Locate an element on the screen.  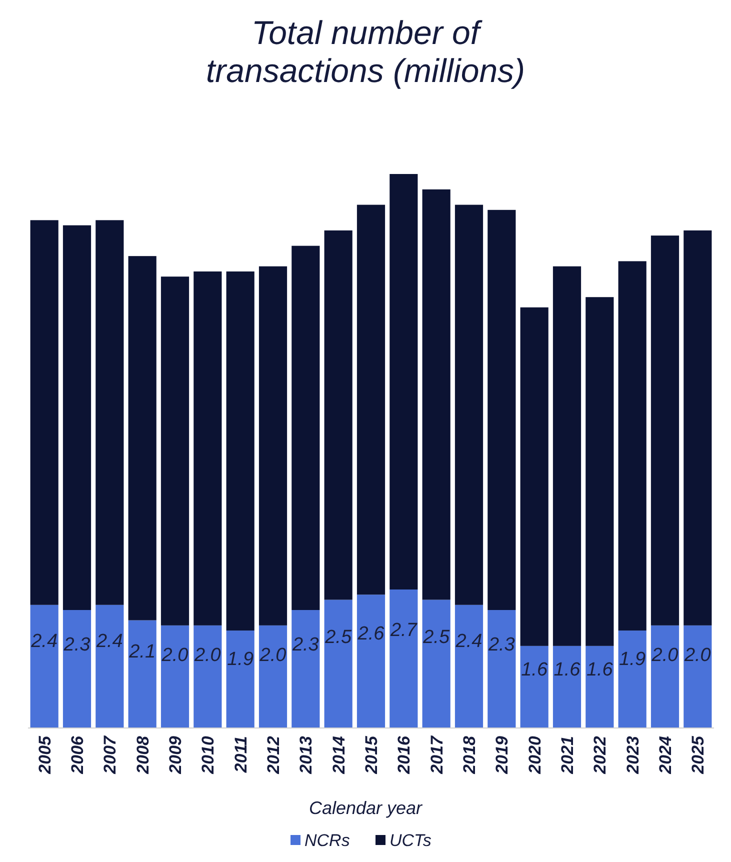
x-tick-label: 2016 is located at coordinates (404, 755).